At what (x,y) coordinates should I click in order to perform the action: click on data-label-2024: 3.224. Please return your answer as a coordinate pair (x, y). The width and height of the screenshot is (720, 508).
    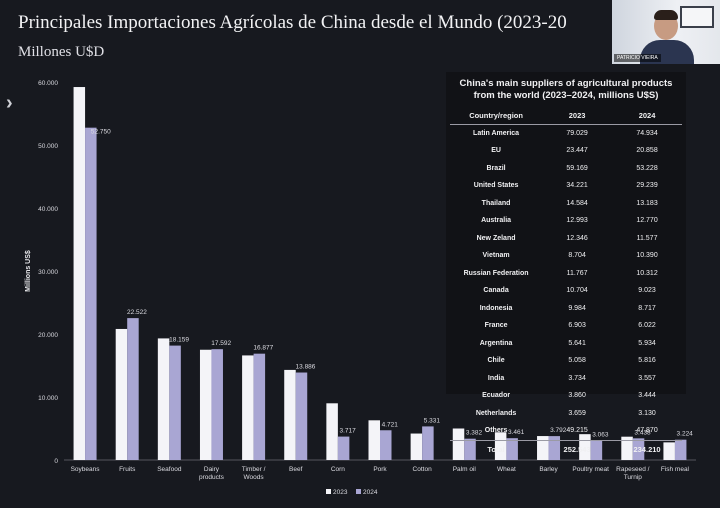
    Looking at the image, I should click on (685, 434).